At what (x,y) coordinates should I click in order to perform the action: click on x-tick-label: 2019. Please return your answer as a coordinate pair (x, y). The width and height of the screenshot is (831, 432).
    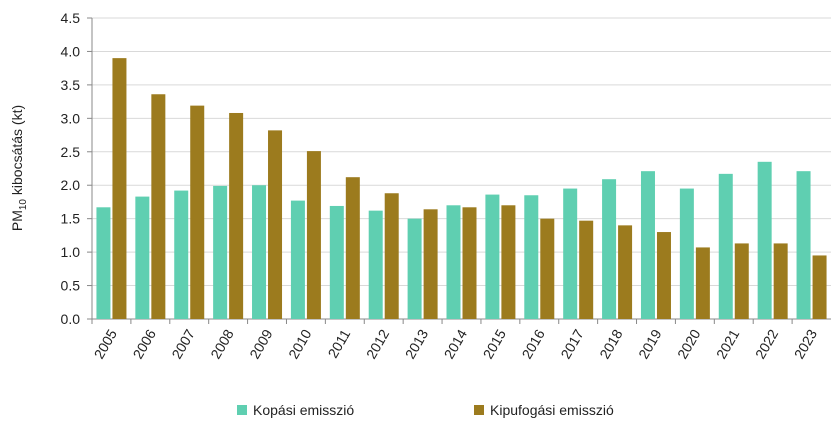
    Looking at the image, I should click on (650, 343).